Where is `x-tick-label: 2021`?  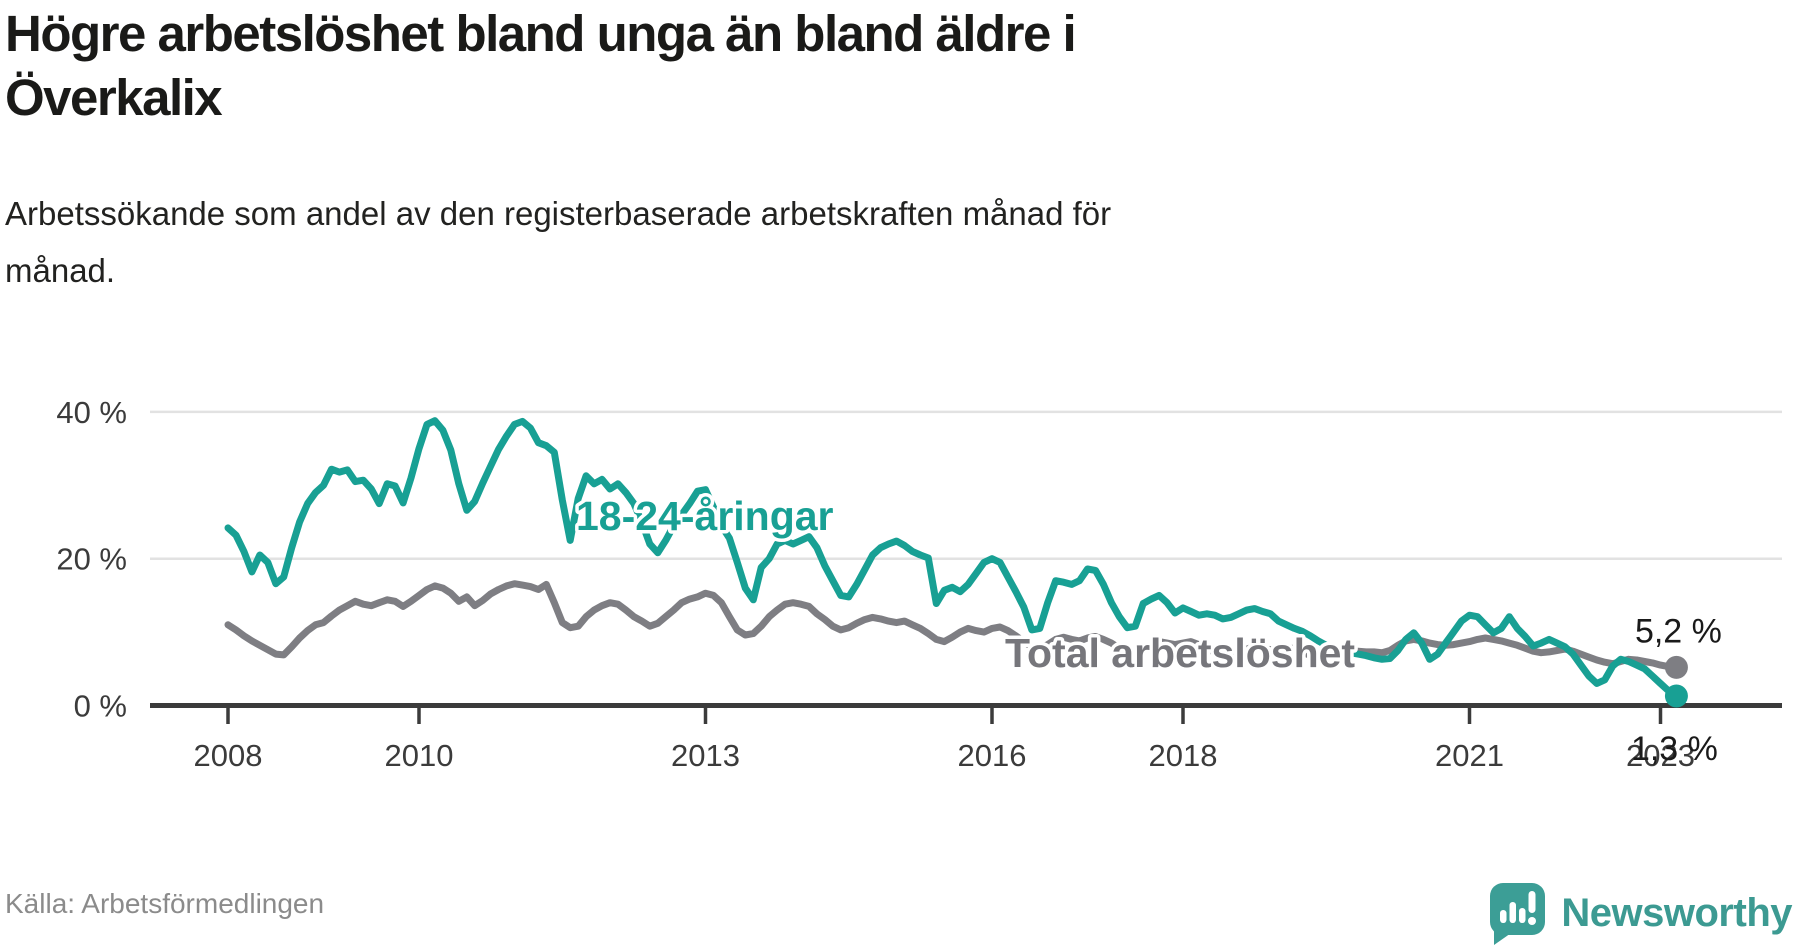 x-tick-label: 2021 is located at coordinates (1469, 755).